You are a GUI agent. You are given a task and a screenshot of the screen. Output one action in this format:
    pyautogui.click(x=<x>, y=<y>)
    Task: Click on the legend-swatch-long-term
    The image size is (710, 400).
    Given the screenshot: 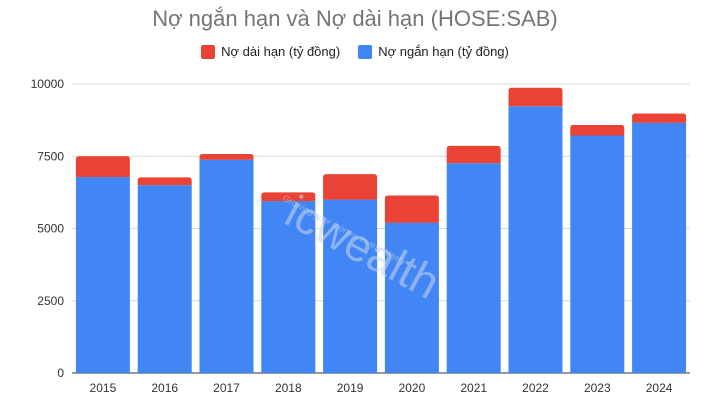 What is the action you would take?
    pyautogui.click(x=208, y=51)
    